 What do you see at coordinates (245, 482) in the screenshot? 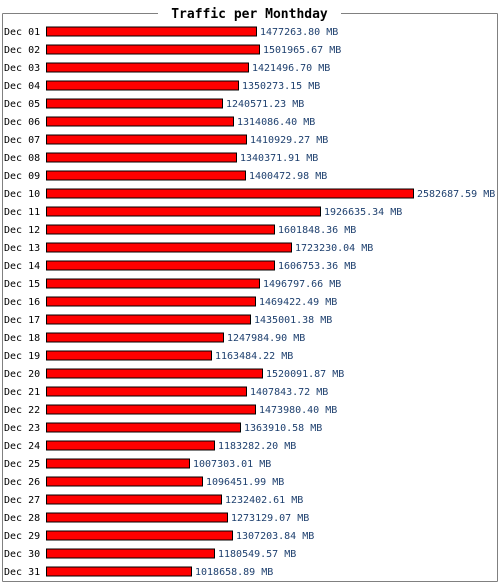
I see `value-label: 1096451.99 MB` at bounding box center [245, 482].